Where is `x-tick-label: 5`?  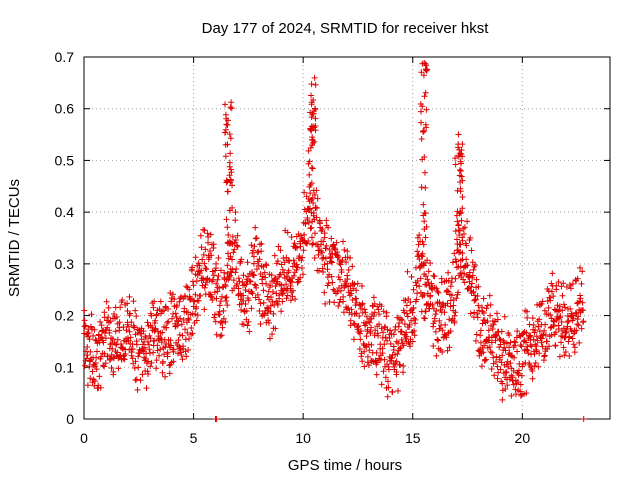 x-tick-label: 5 is located at coordinates (194, 438).